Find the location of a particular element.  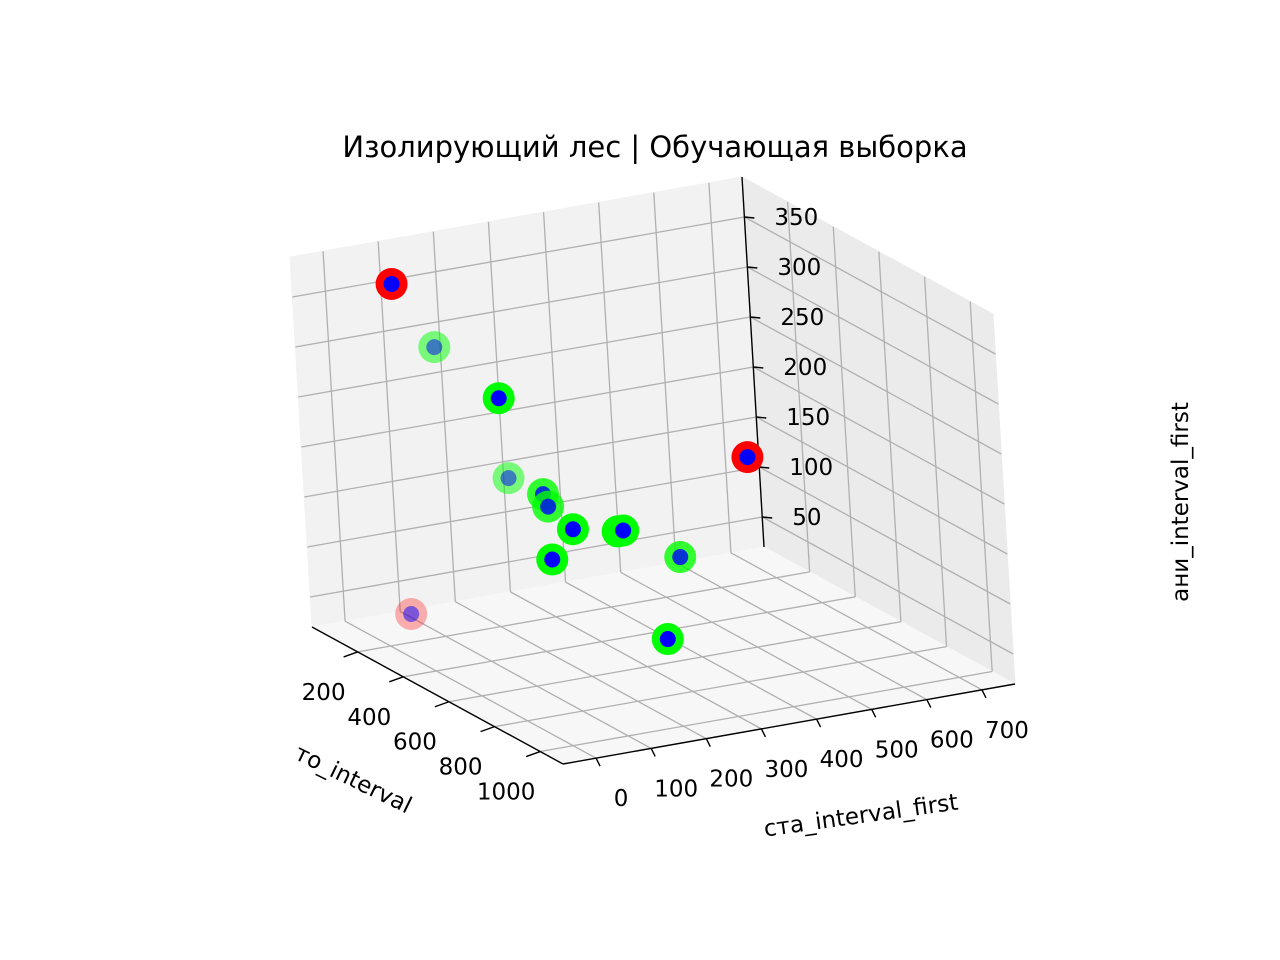

x-tick-label: 800 is located at coordinates (461, 768).